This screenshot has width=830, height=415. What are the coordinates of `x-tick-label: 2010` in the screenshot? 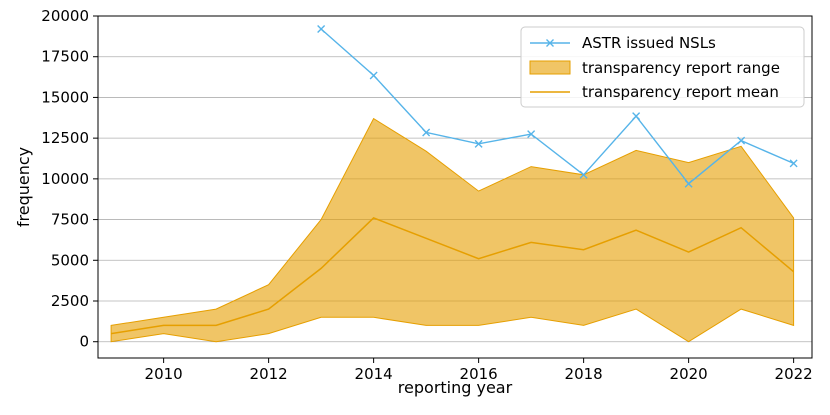 It's located at (164, 374).